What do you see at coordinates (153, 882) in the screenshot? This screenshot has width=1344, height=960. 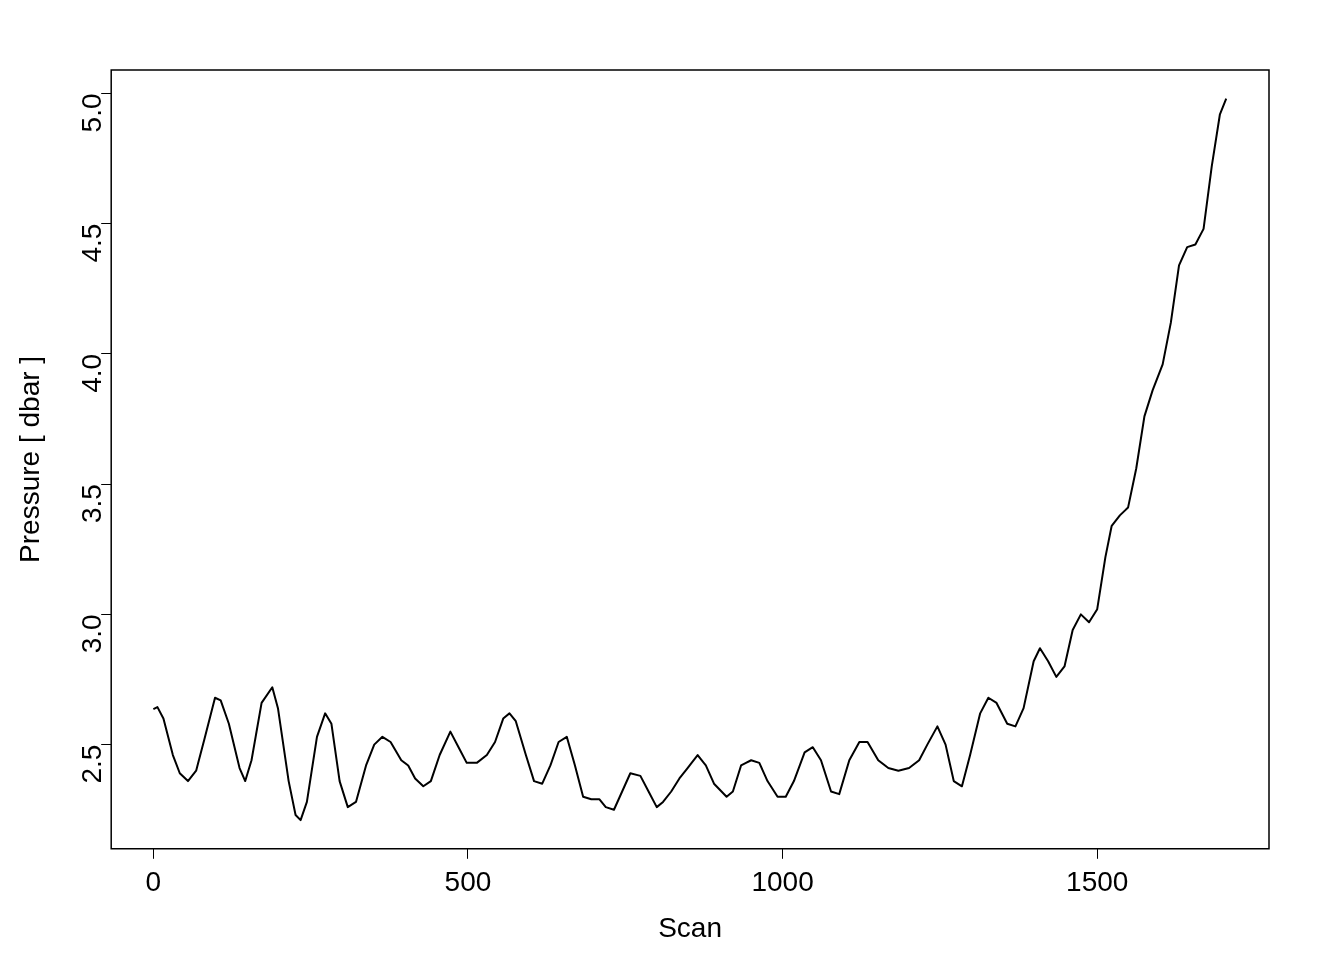 I see `x-tick-label: 0` at bounding box center [153, 882].